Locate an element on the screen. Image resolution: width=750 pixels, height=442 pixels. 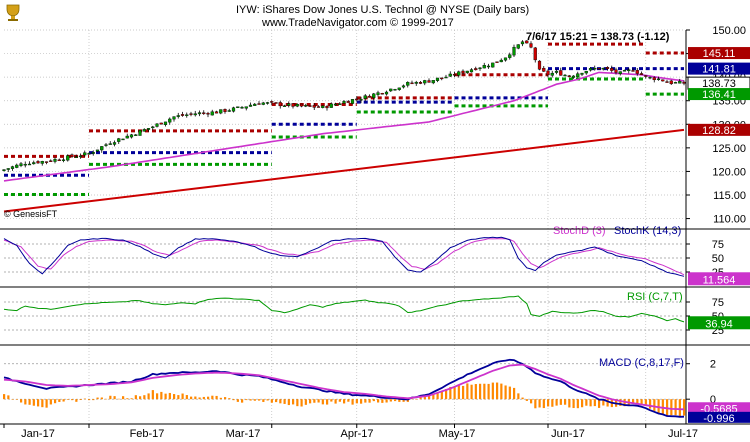
price-tick-label: 120.00 is located at coordinates (729, 172).